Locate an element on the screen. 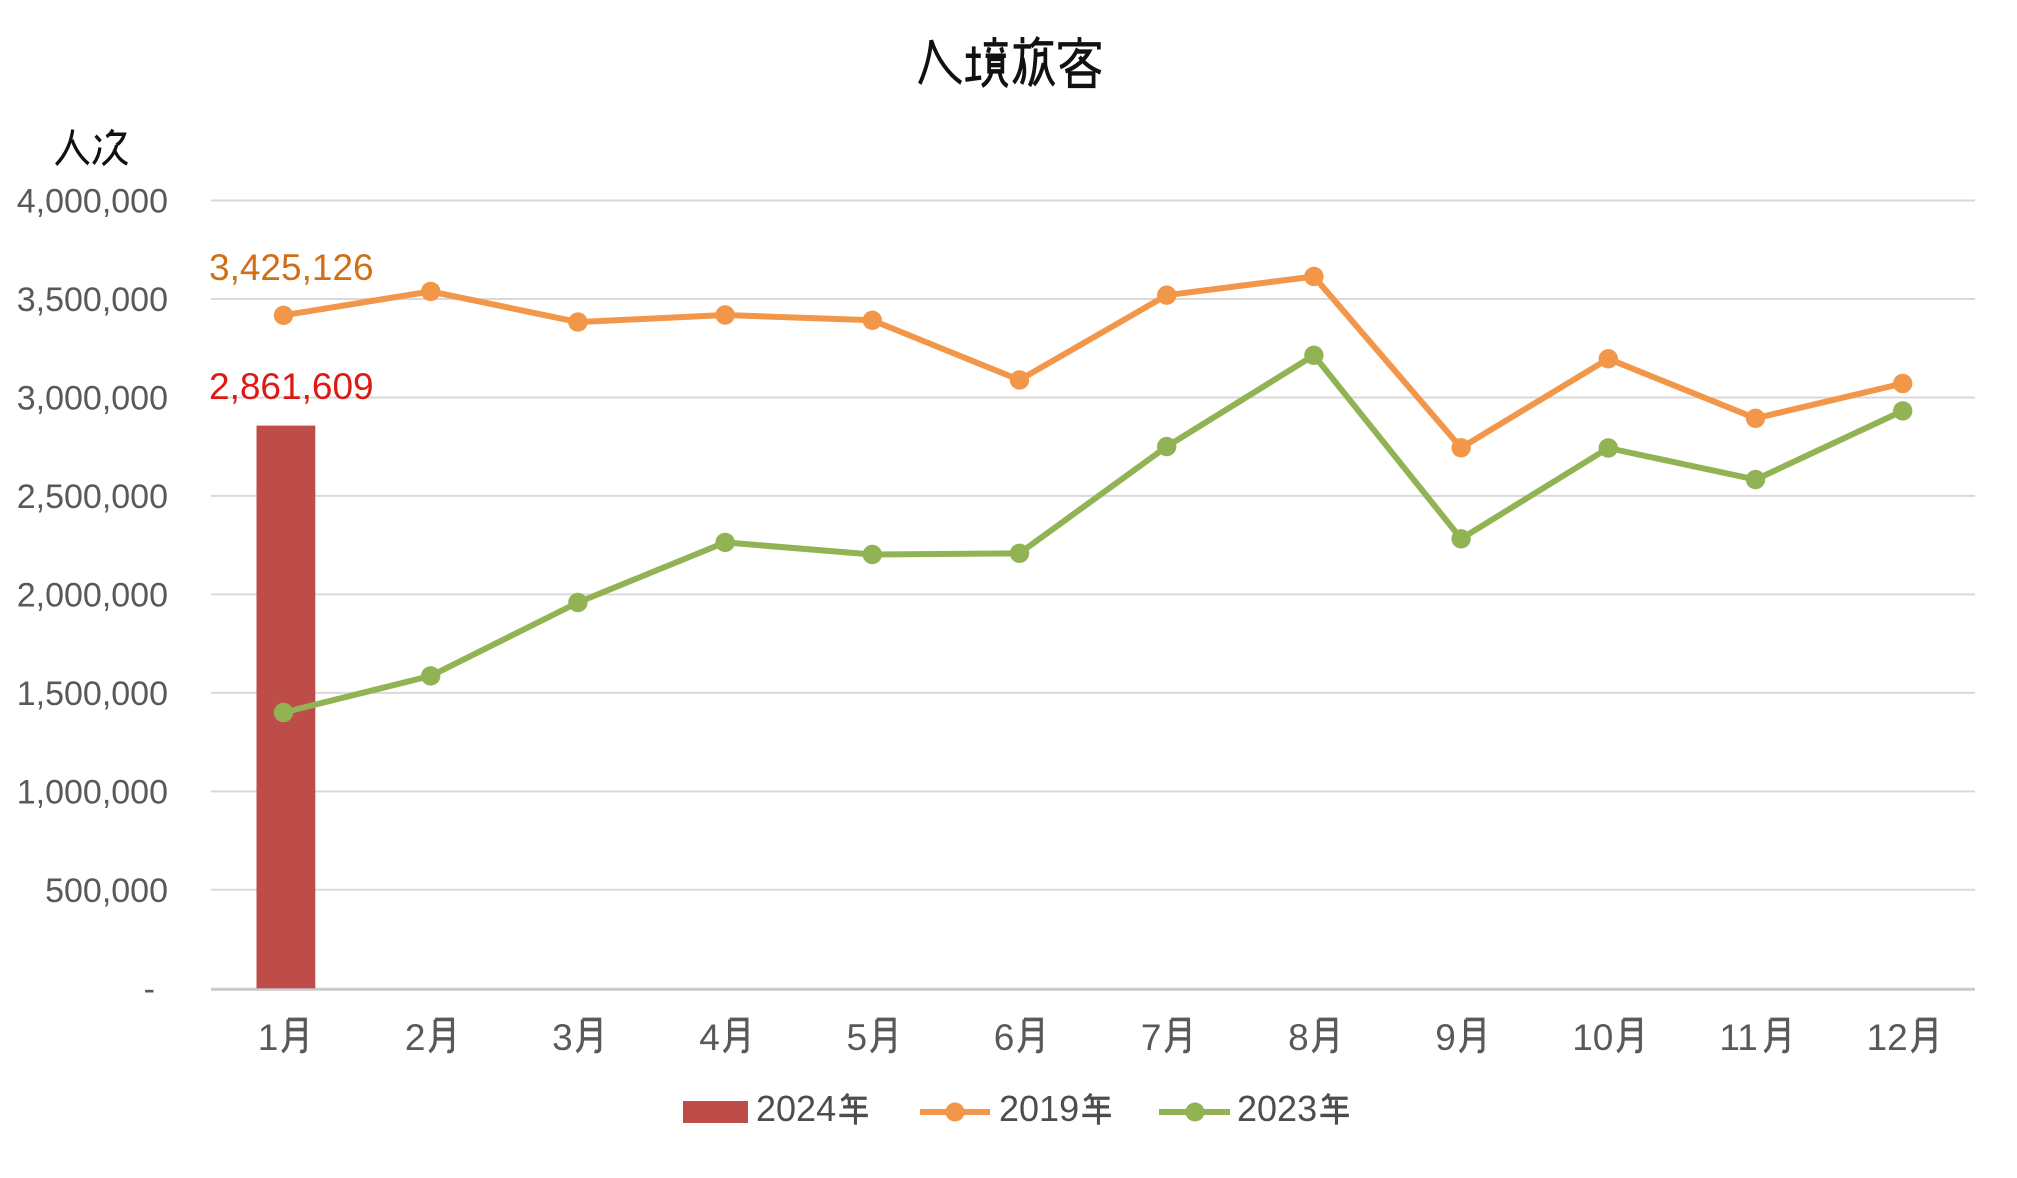 This screenshot has width=2017, height=1178. svg-text: 2024 is located at coordinates (796, 1108).